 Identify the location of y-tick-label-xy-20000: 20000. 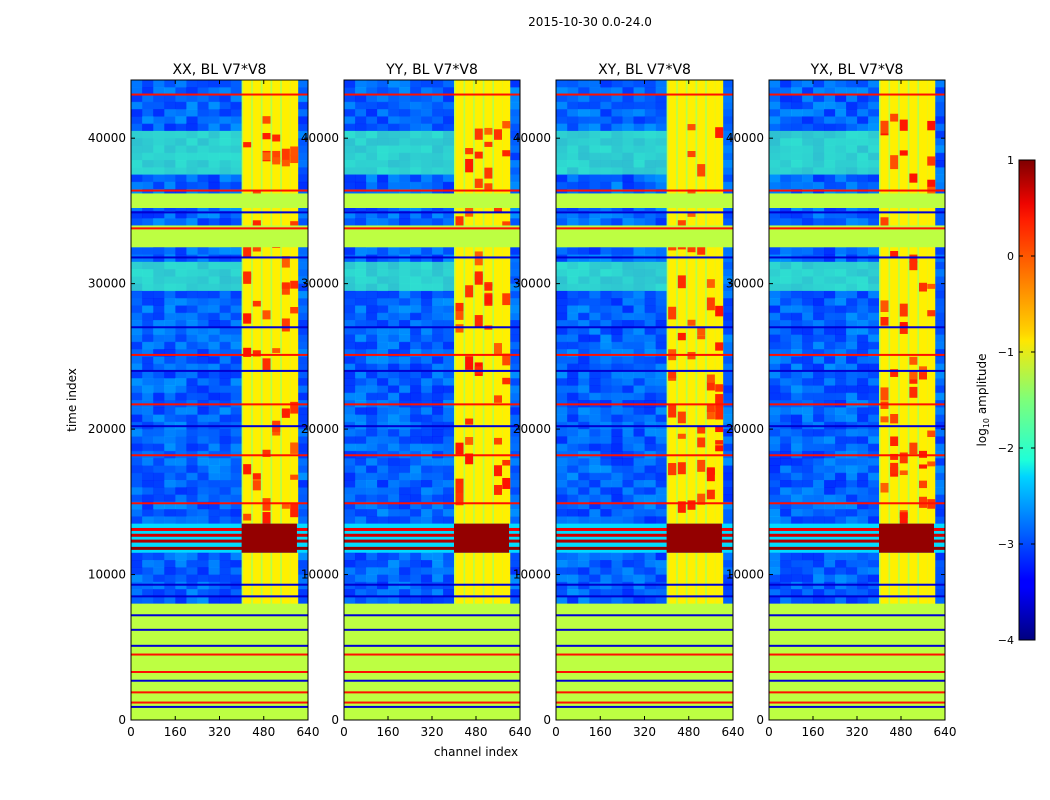
(532, 429).